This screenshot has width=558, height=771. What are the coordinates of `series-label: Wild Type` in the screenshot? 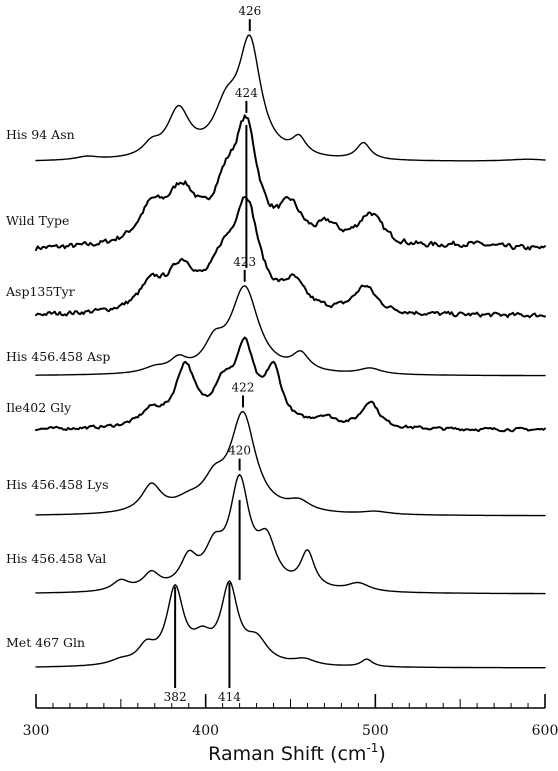 It's located at (37, 220).